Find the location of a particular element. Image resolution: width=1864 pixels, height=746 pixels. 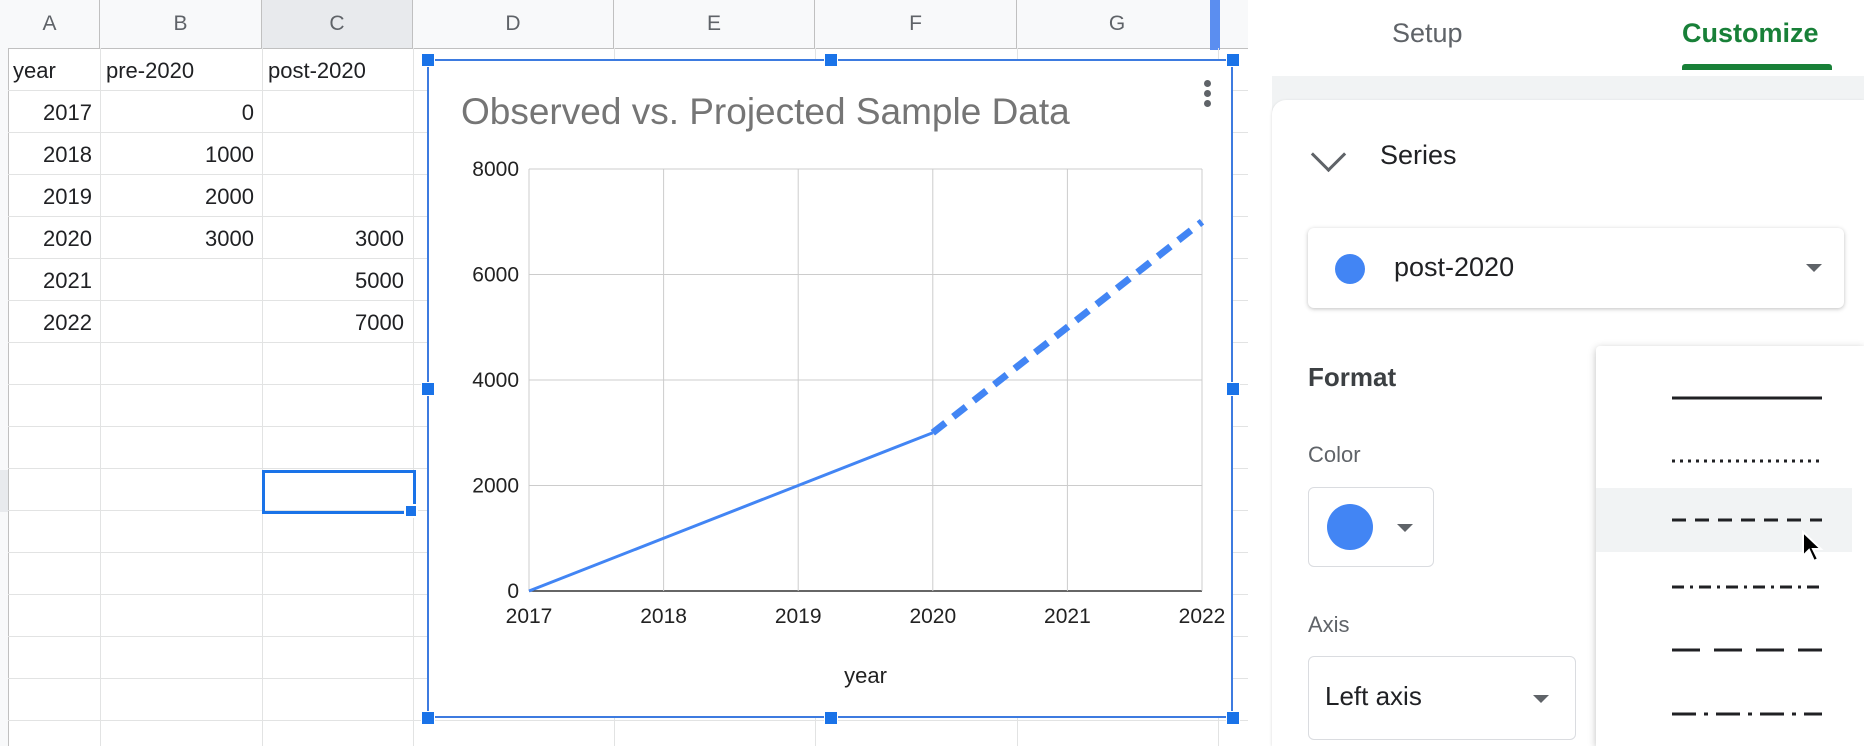

resize-handle-top-right is located at coordinates (1233, 60).